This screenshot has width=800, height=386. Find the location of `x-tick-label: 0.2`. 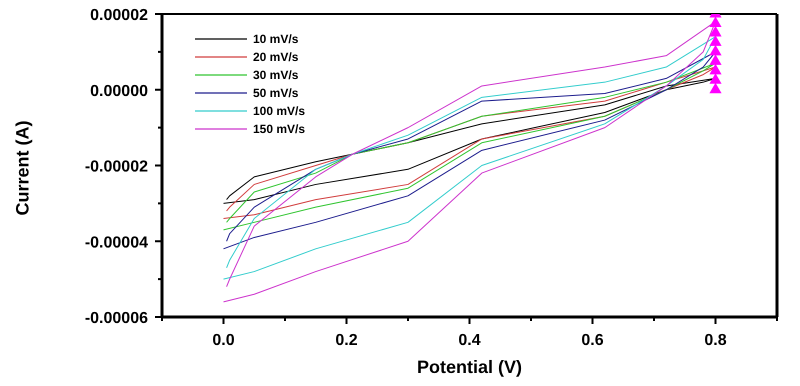

x-tick-label: 0.2 is located at coordinates (346, 340).